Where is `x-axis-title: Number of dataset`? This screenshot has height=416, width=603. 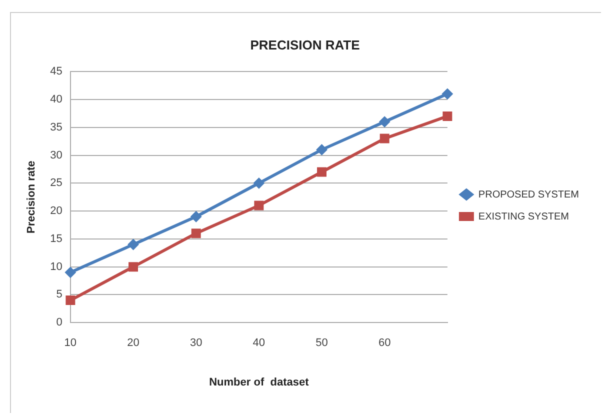
x-axis-title: Number of dataset is located at coordinates (259, 382).